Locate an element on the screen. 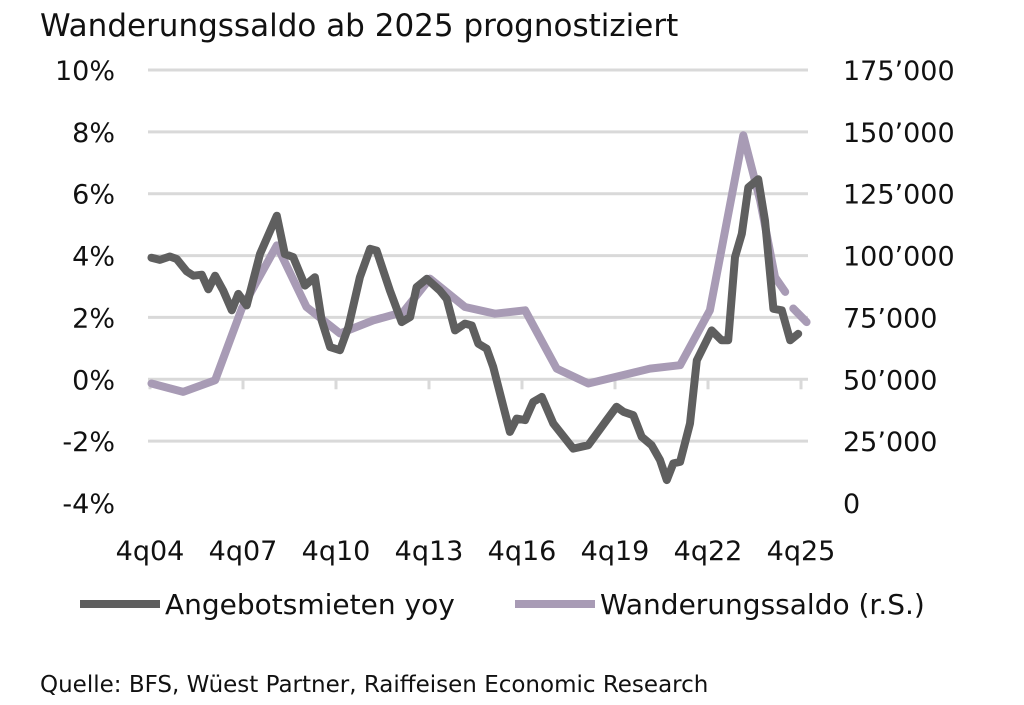 The height and width of the screenshot is (705, 1024). legend-label-wanderungssaldo: Wanderungssaldo (r.S.) is located at coordinates (762, 604).